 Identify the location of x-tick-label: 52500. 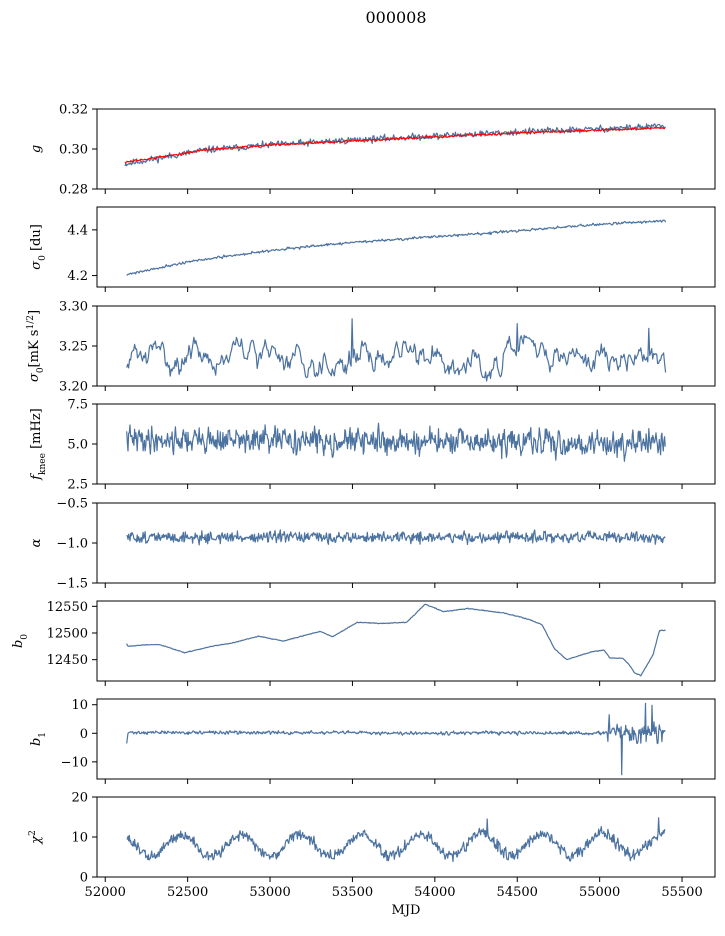
(187, 892).